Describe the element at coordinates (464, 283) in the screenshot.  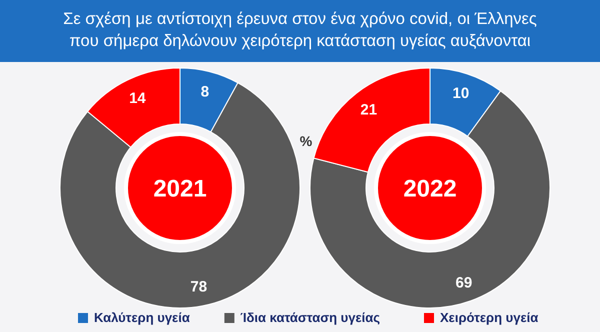
I see `data-label: 69` at that location.